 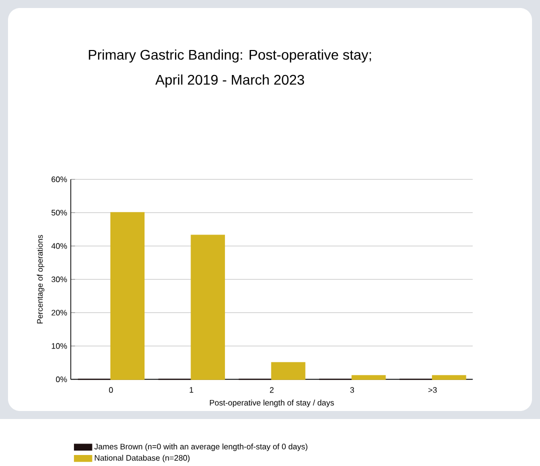 I want to click on legend-label: James Brown (n=0 with an average length-of-stay of 0 days), so click(x=201, y=447).